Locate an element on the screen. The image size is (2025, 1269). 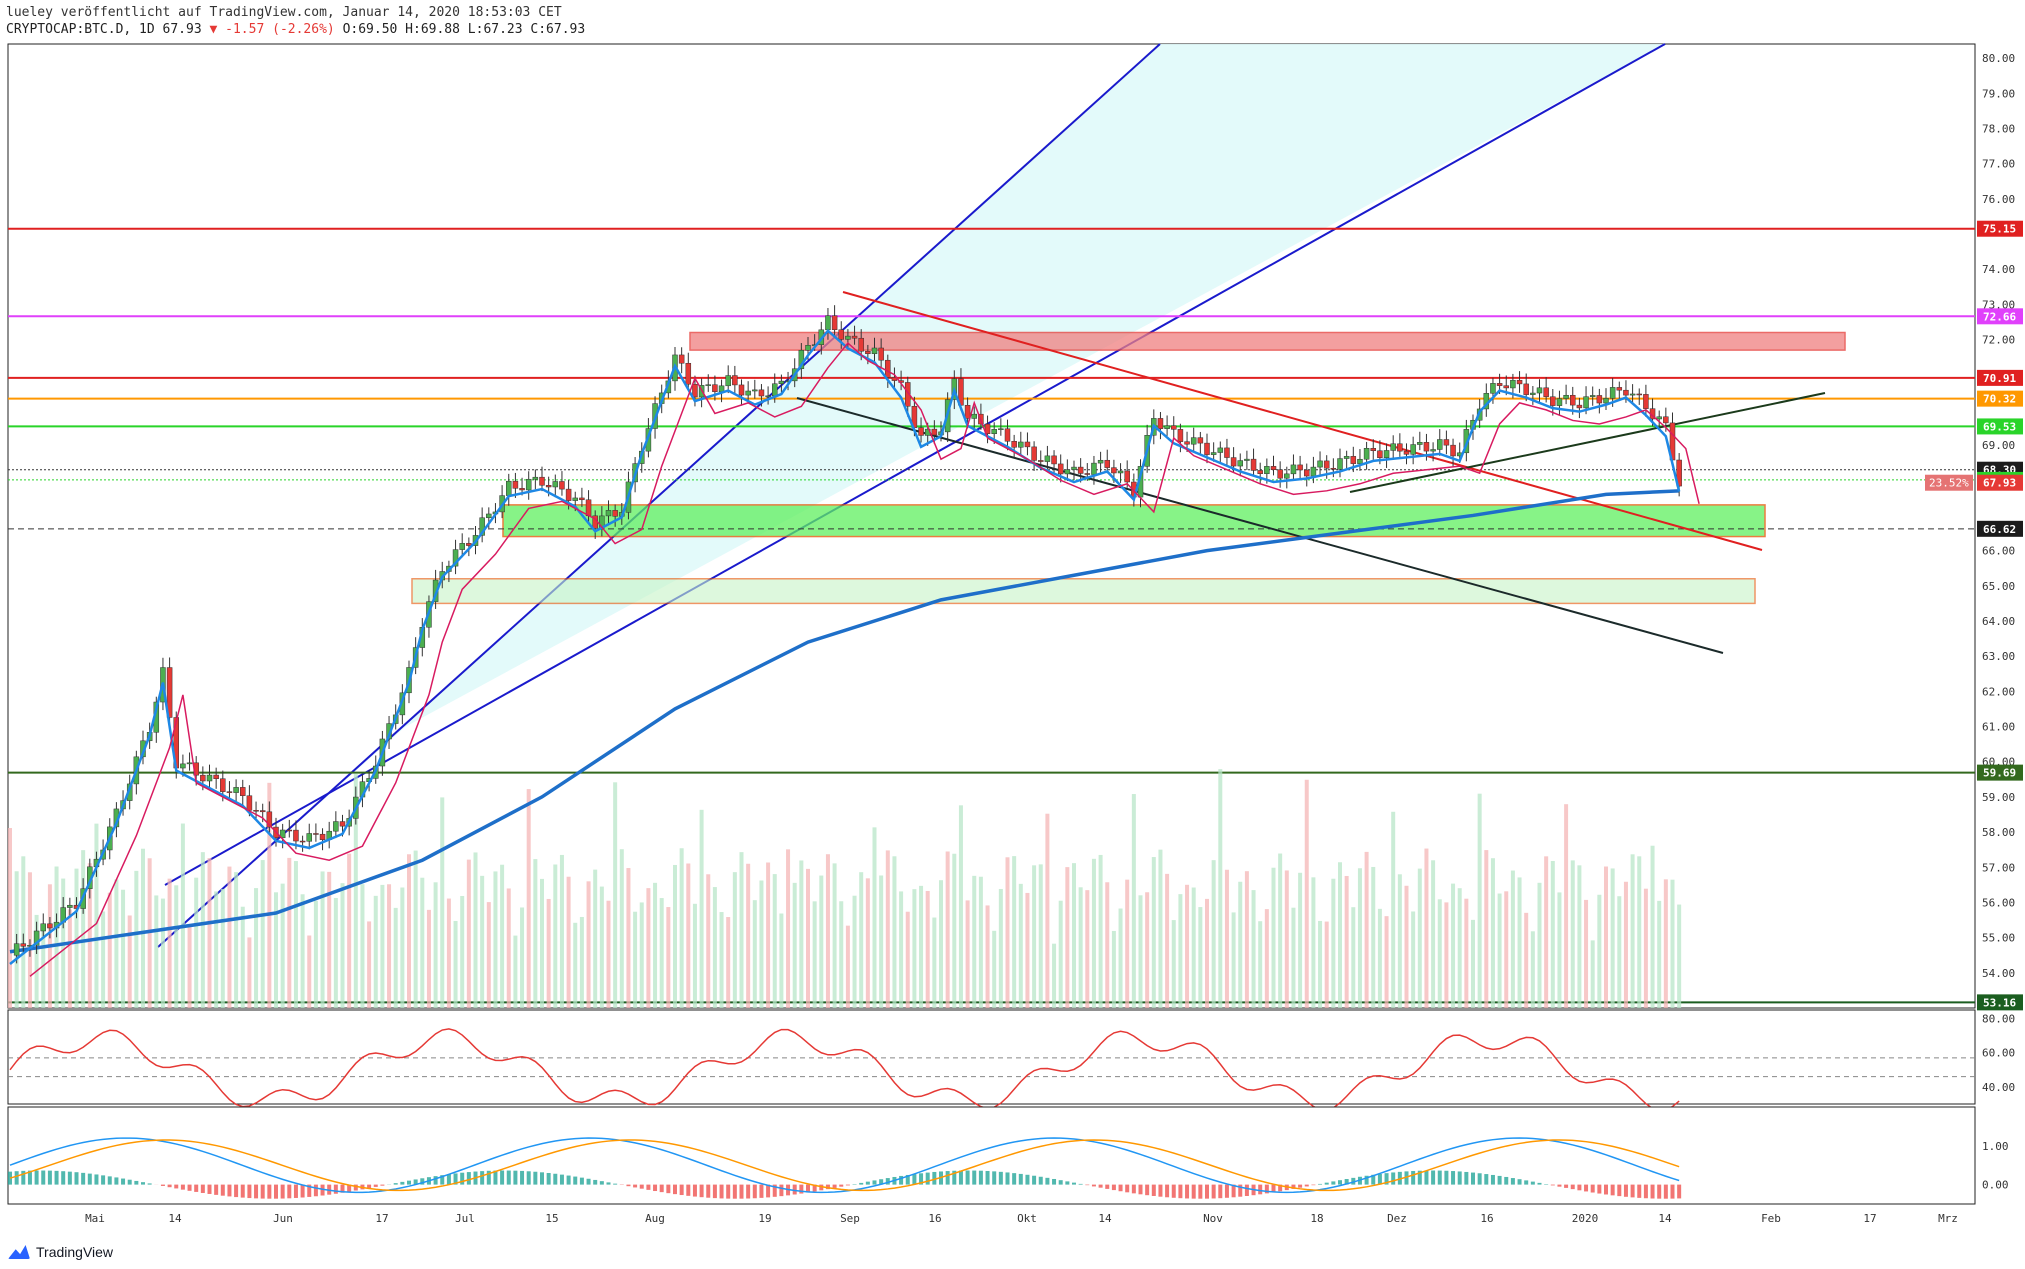
macd-tick-label: 0.00 is located at coordinates (1995, 1185).